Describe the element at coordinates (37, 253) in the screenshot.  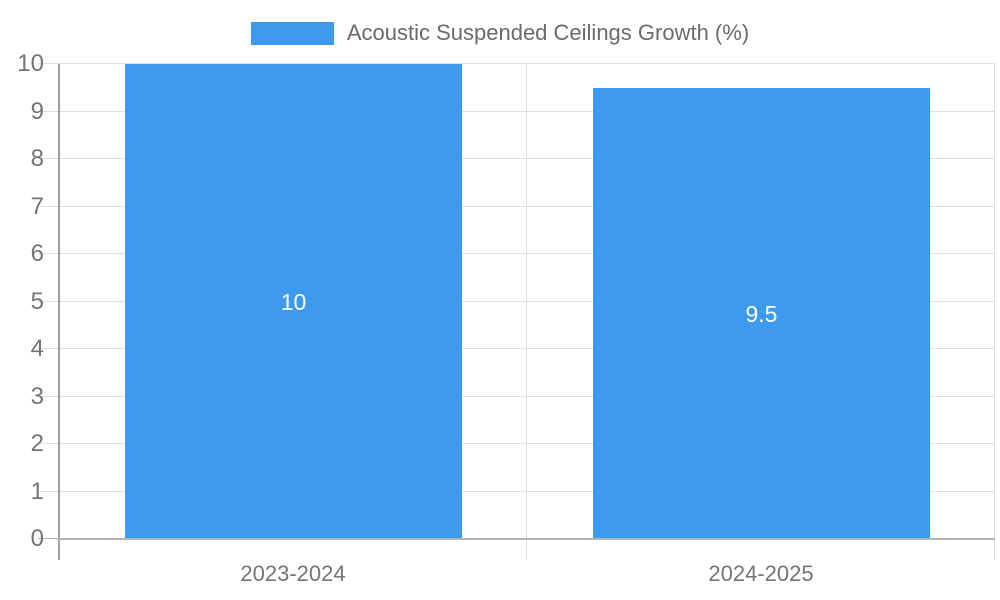
I see `y-tick-label: 6` at that location.